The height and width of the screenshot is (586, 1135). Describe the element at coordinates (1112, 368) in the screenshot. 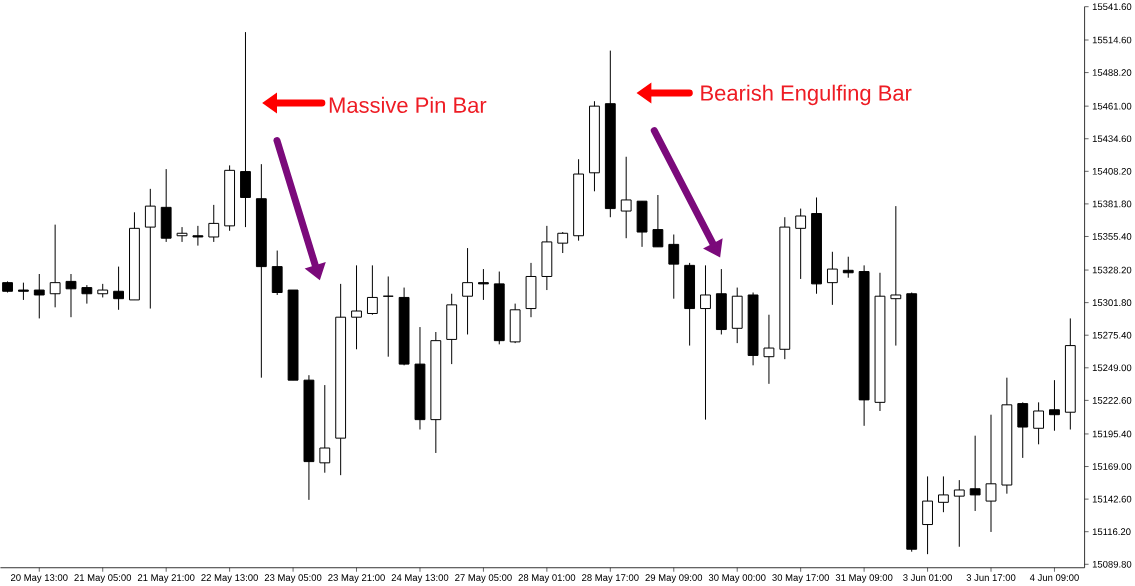

I see `y-tick-label: 15249.00` at that location.